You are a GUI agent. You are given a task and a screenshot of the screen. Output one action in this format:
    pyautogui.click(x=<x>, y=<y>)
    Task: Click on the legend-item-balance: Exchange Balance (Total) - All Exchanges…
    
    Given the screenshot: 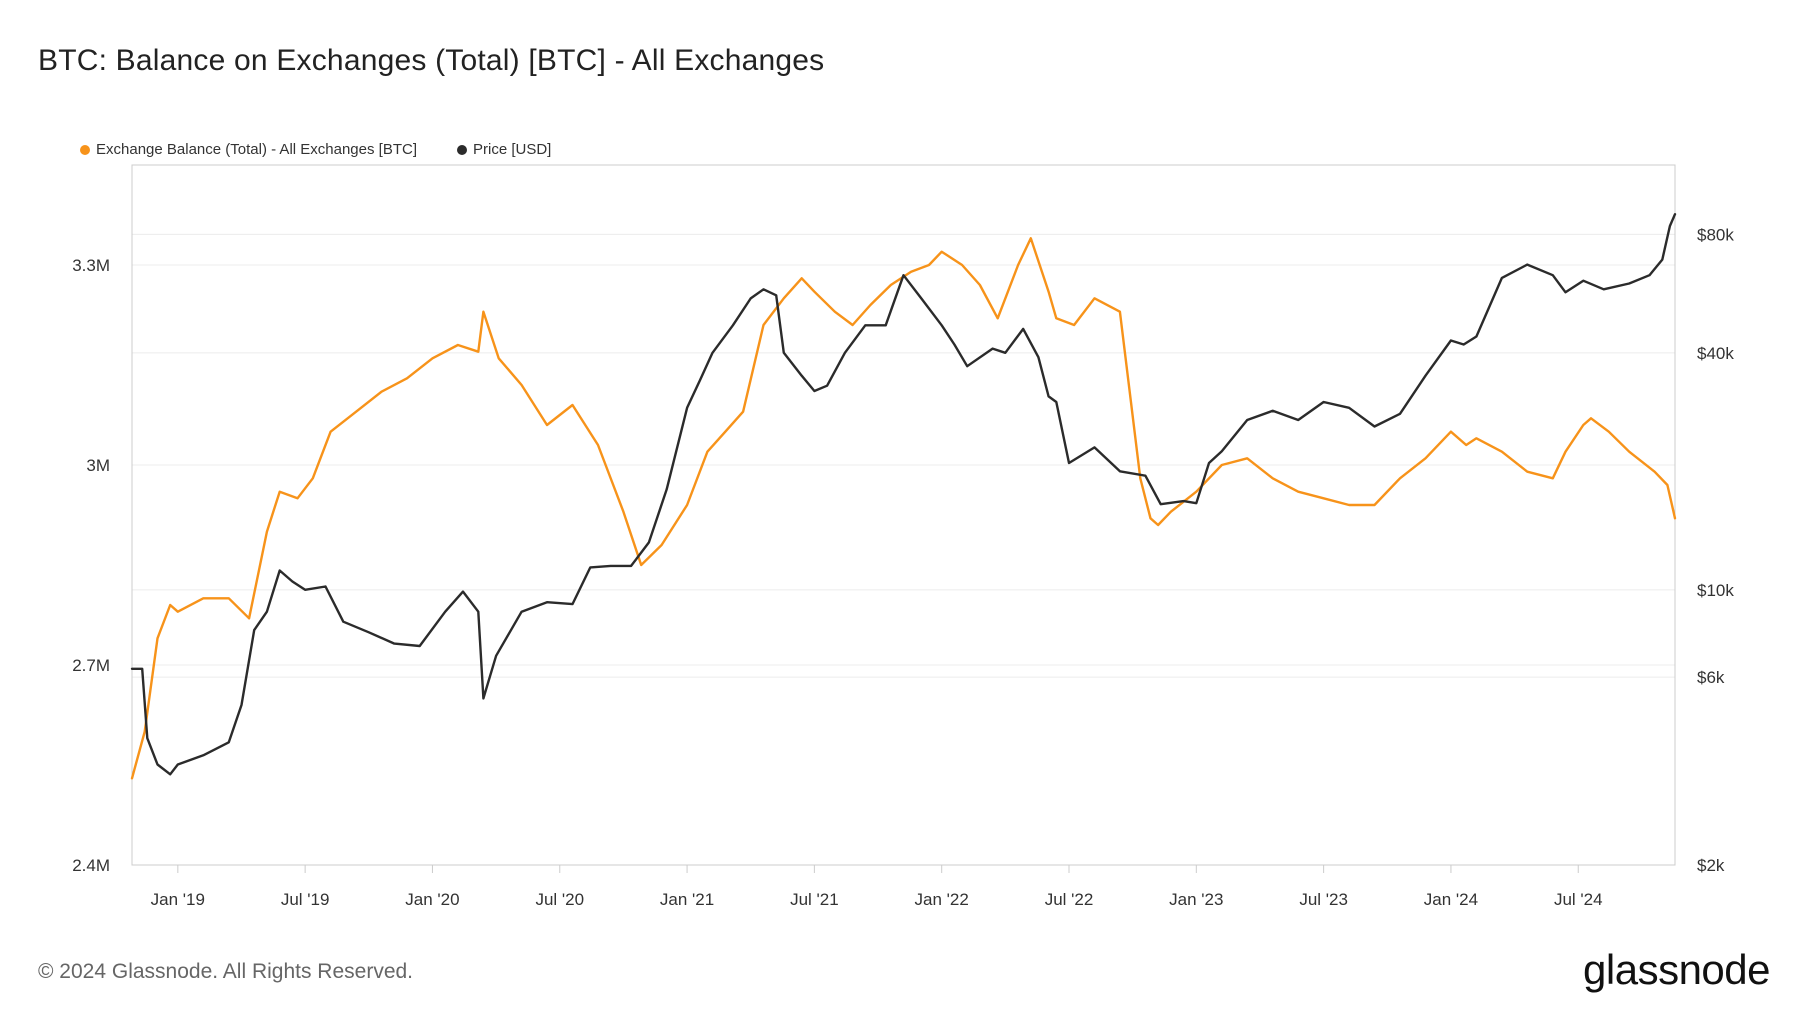 What is the action you would take?
    pyautogui.click(x=248, y=149)
    